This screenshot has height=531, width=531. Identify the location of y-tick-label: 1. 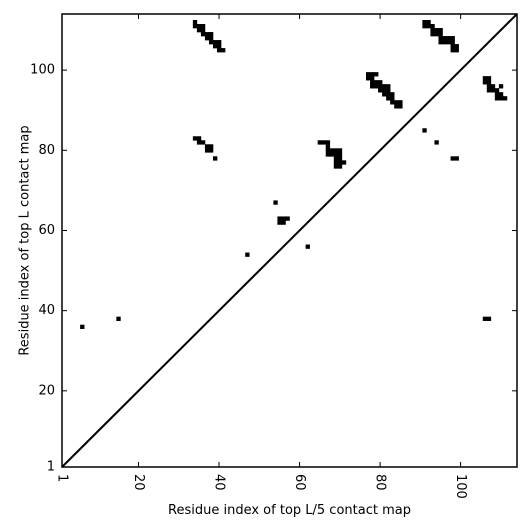
(51, 467).